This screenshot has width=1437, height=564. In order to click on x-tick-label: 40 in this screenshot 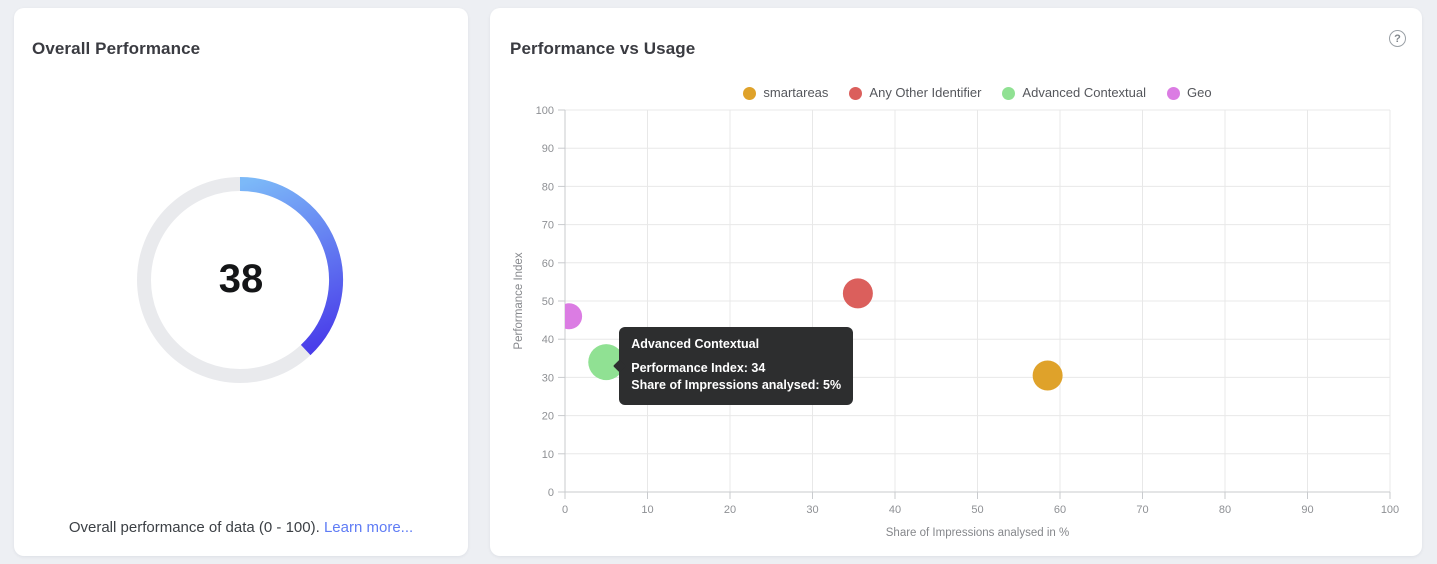, I will do `click(895, 510)`.